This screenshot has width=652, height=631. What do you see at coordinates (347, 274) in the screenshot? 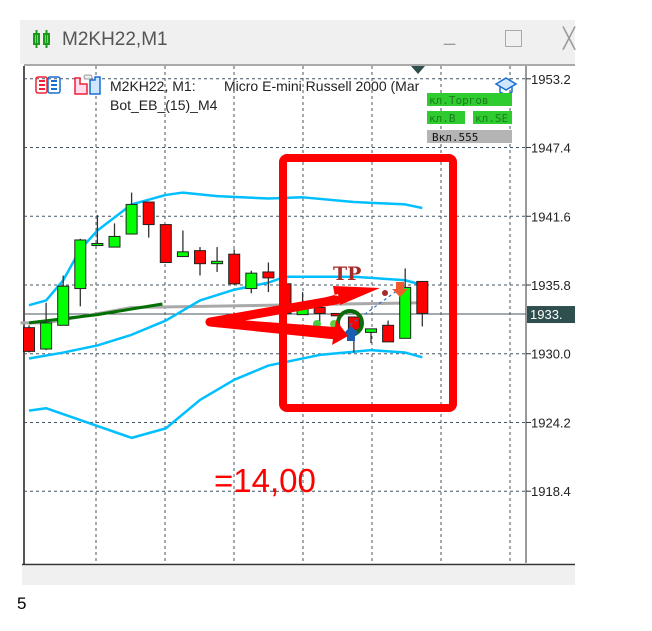
I see `tp-label: TP` at bounding box center [347, 274].